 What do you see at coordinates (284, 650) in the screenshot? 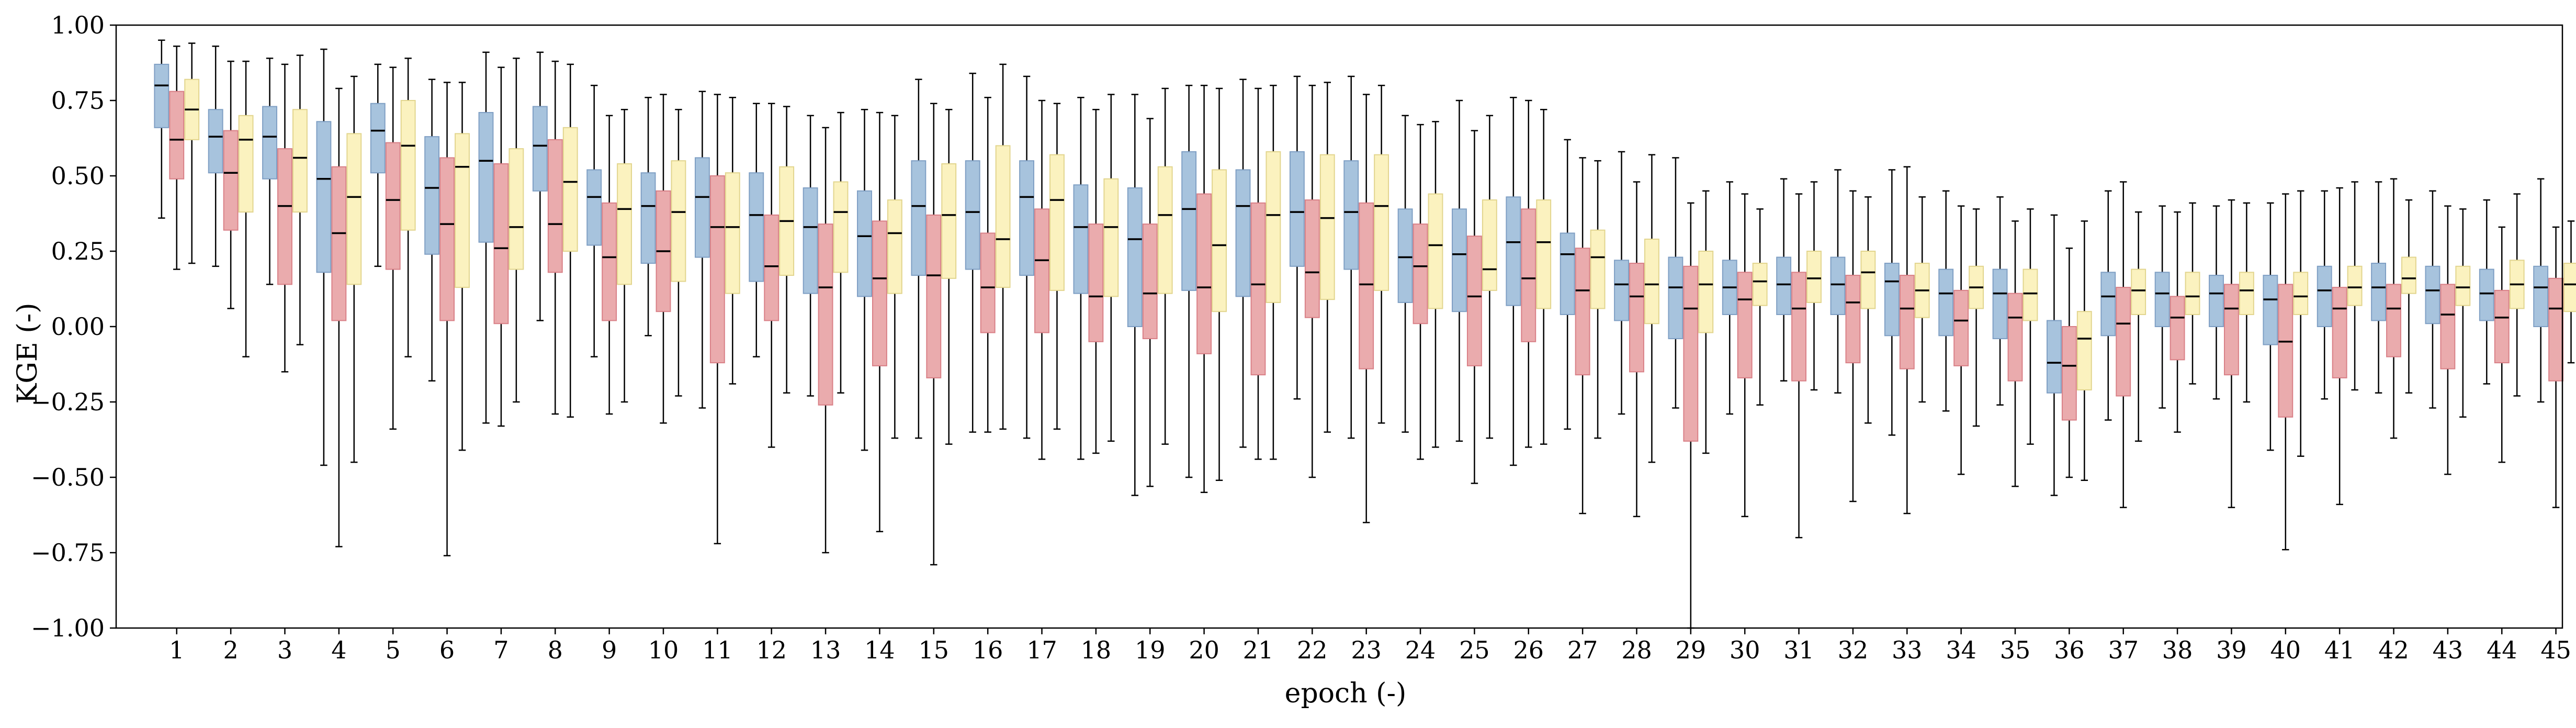
I see `x-tick-label: 3` at bounding box center [284, 650].